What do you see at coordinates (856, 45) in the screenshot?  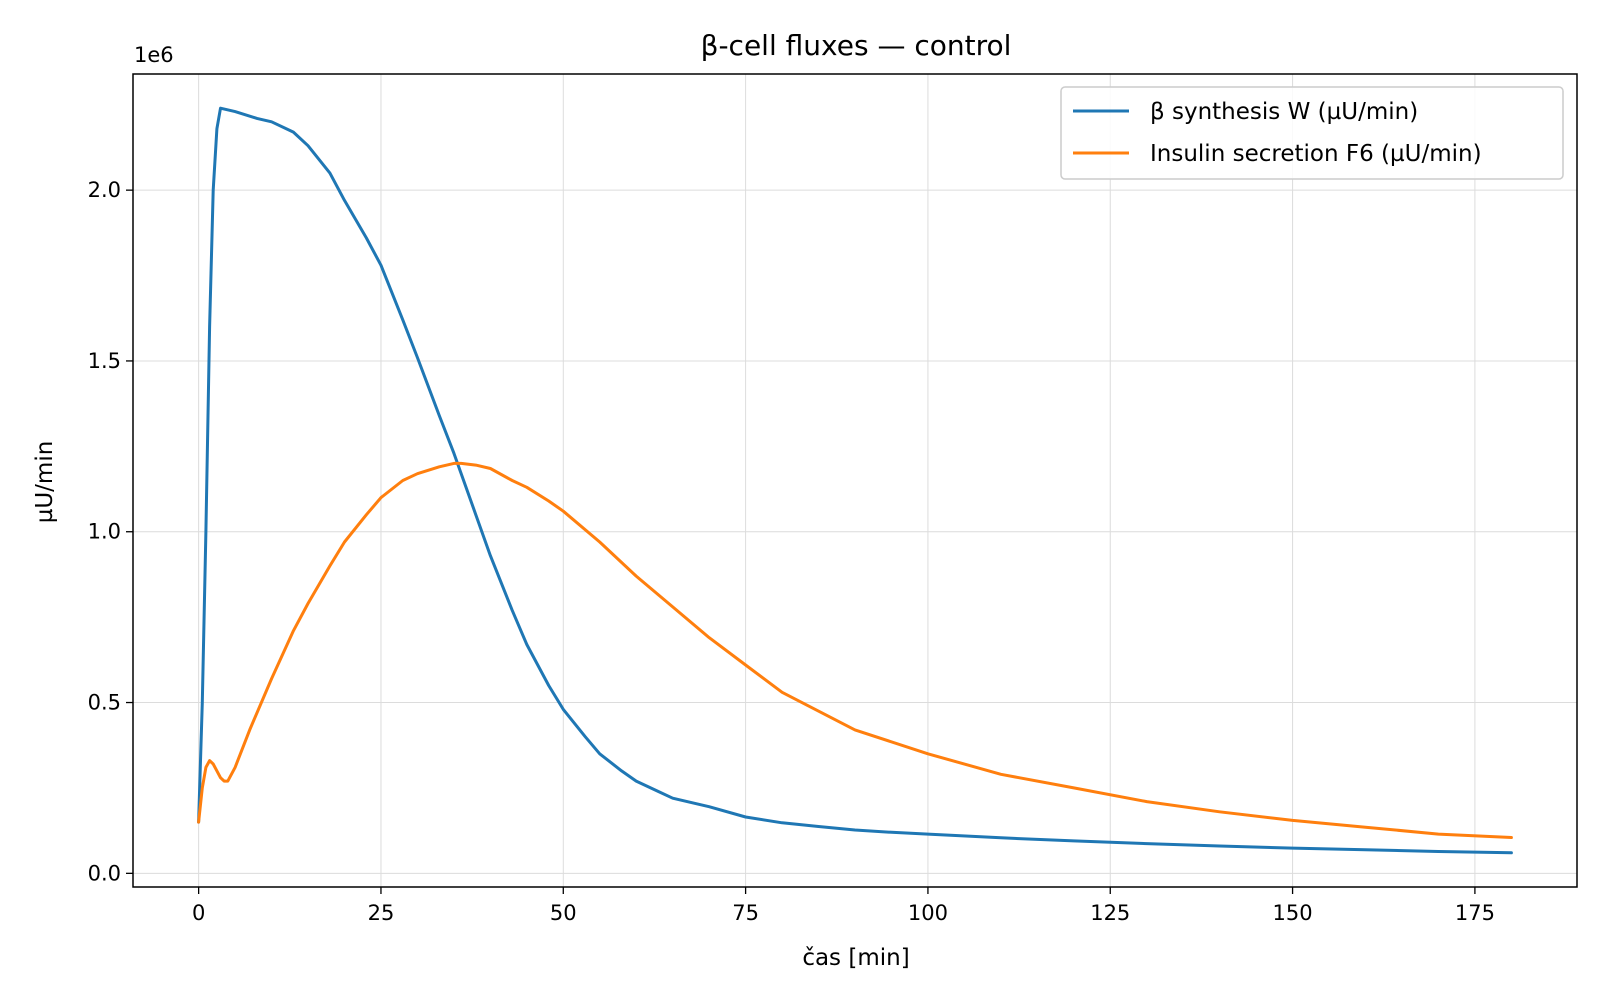 I see `chart-title: β-cell fluxes — control` at bounding box center [856, 45].